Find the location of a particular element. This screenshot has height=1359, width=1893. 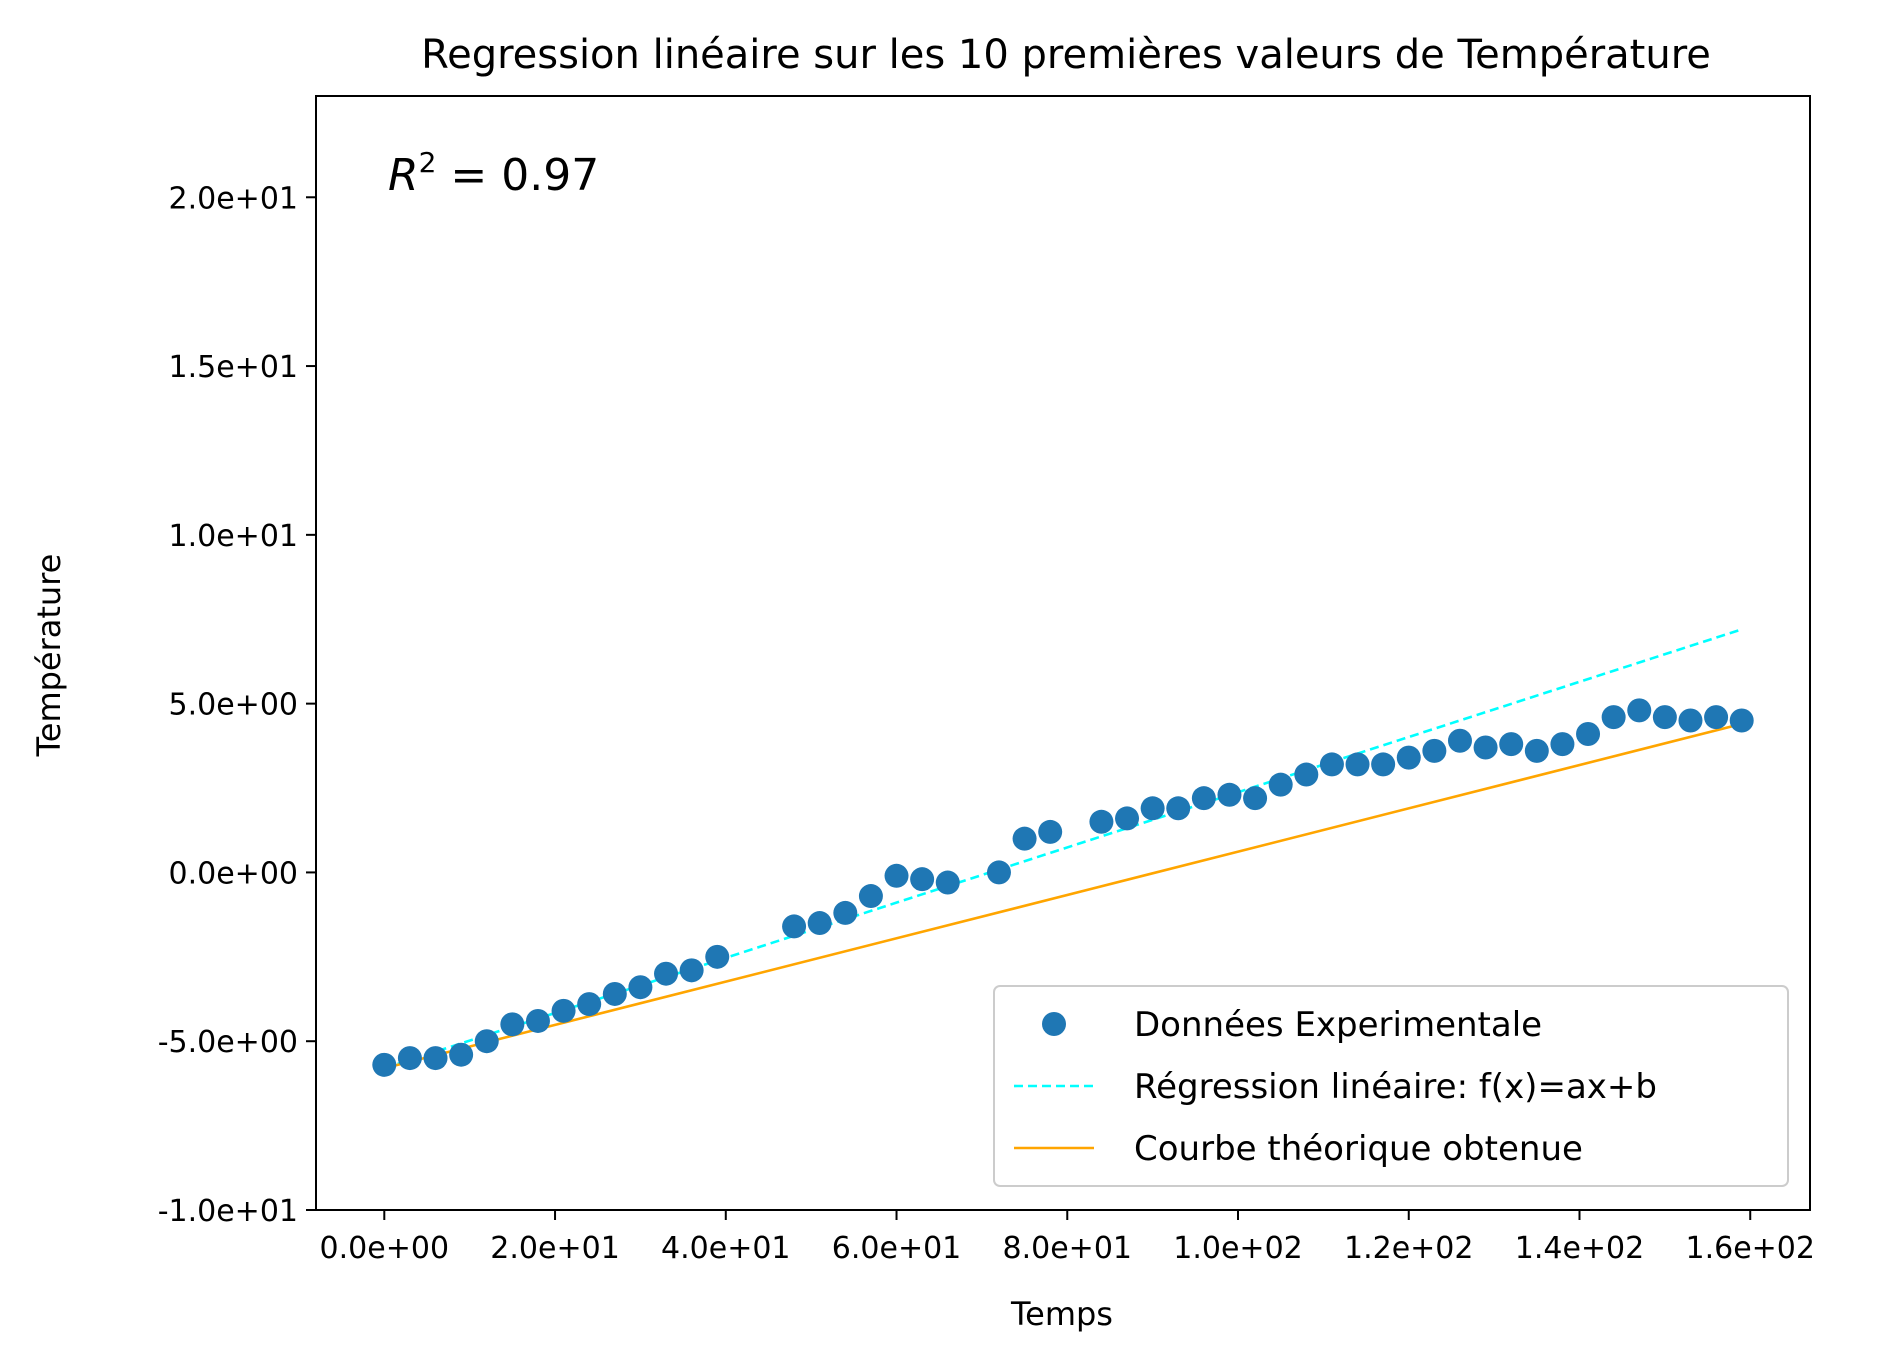

x-axis-label: Temps is located at coordinates (1061, 1314).